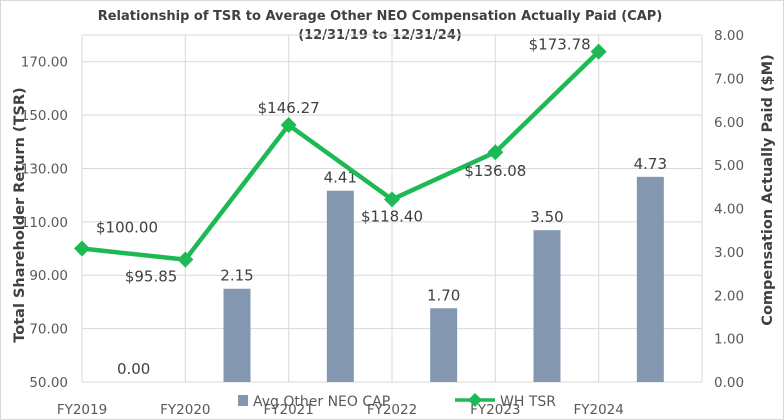  Describe the element at coordinates (44, 116) in the screenshot. I see `left-tick-label: 150.00` at that location.